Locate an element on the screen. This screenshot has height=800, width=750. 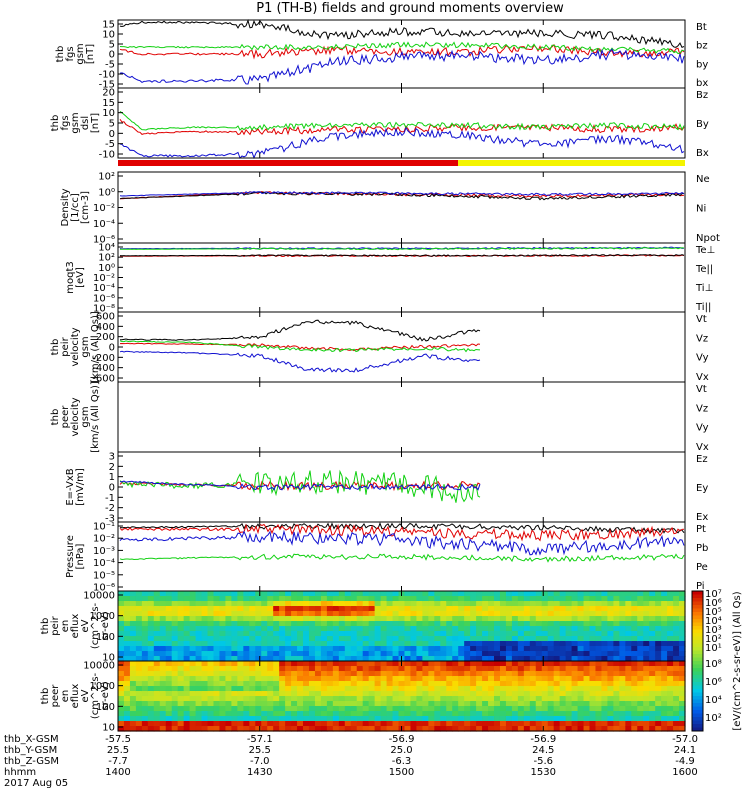
legend-Te⊥: Te⊥ is located at coordinates (705, 250).